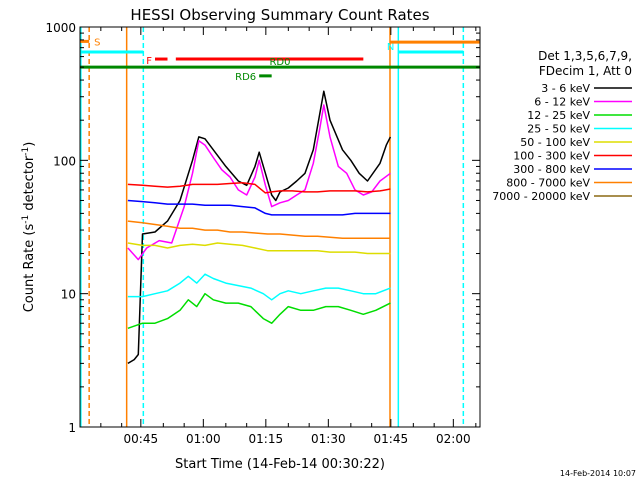  Describe the element at coordinates (598, 473) in the screenshot. I see `footer-timestamp: 14-Feb-2014 10:07` at that location.